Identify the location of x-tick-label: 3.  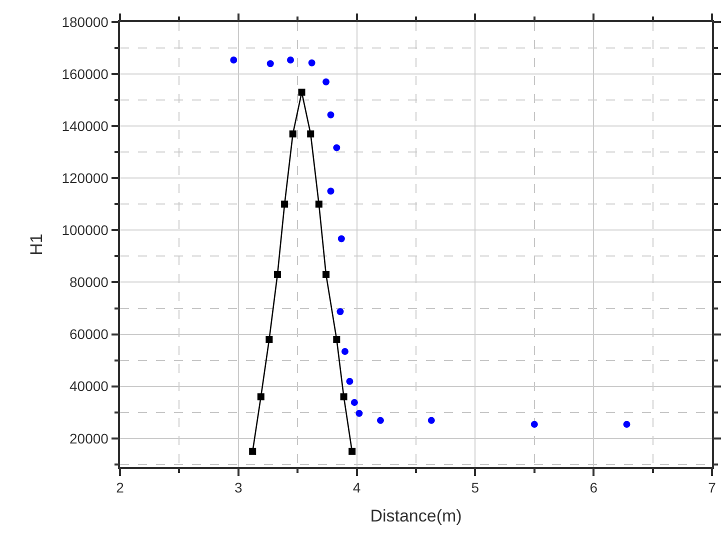
(238, 488).